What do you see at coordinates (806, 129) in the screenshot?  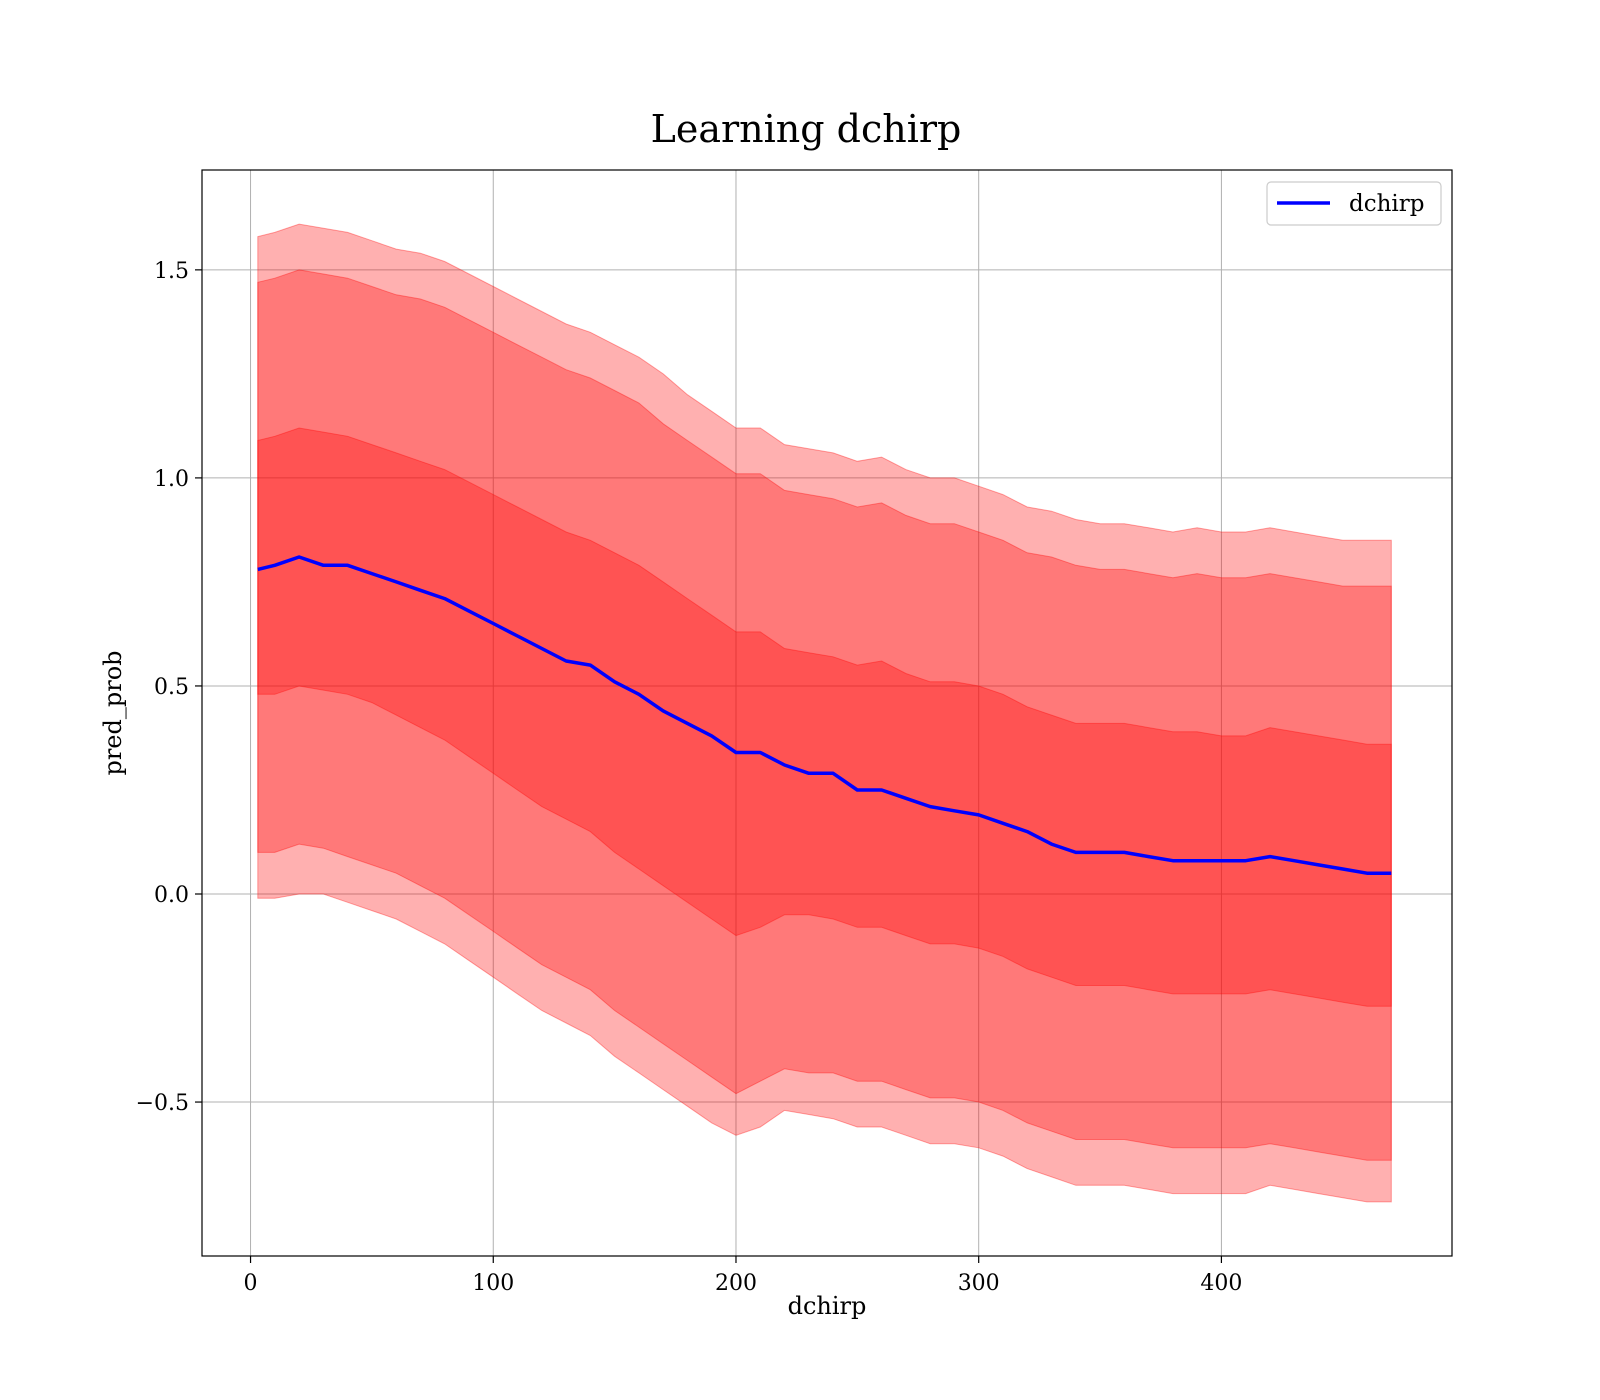 I see `chart-title: Learning dchirp` at bounding box center [806, 129].